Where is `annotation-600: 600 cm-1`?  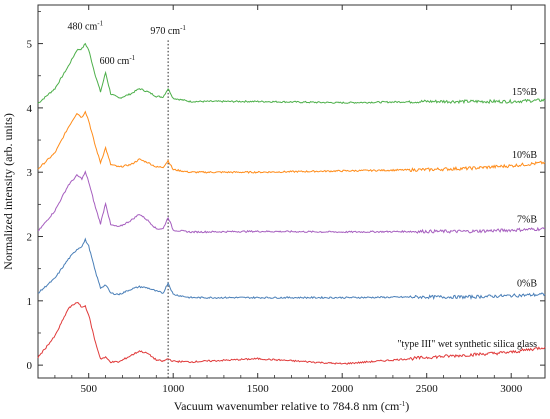
annotation-600: 600 cm-1 is located at coordinates (118, 60).